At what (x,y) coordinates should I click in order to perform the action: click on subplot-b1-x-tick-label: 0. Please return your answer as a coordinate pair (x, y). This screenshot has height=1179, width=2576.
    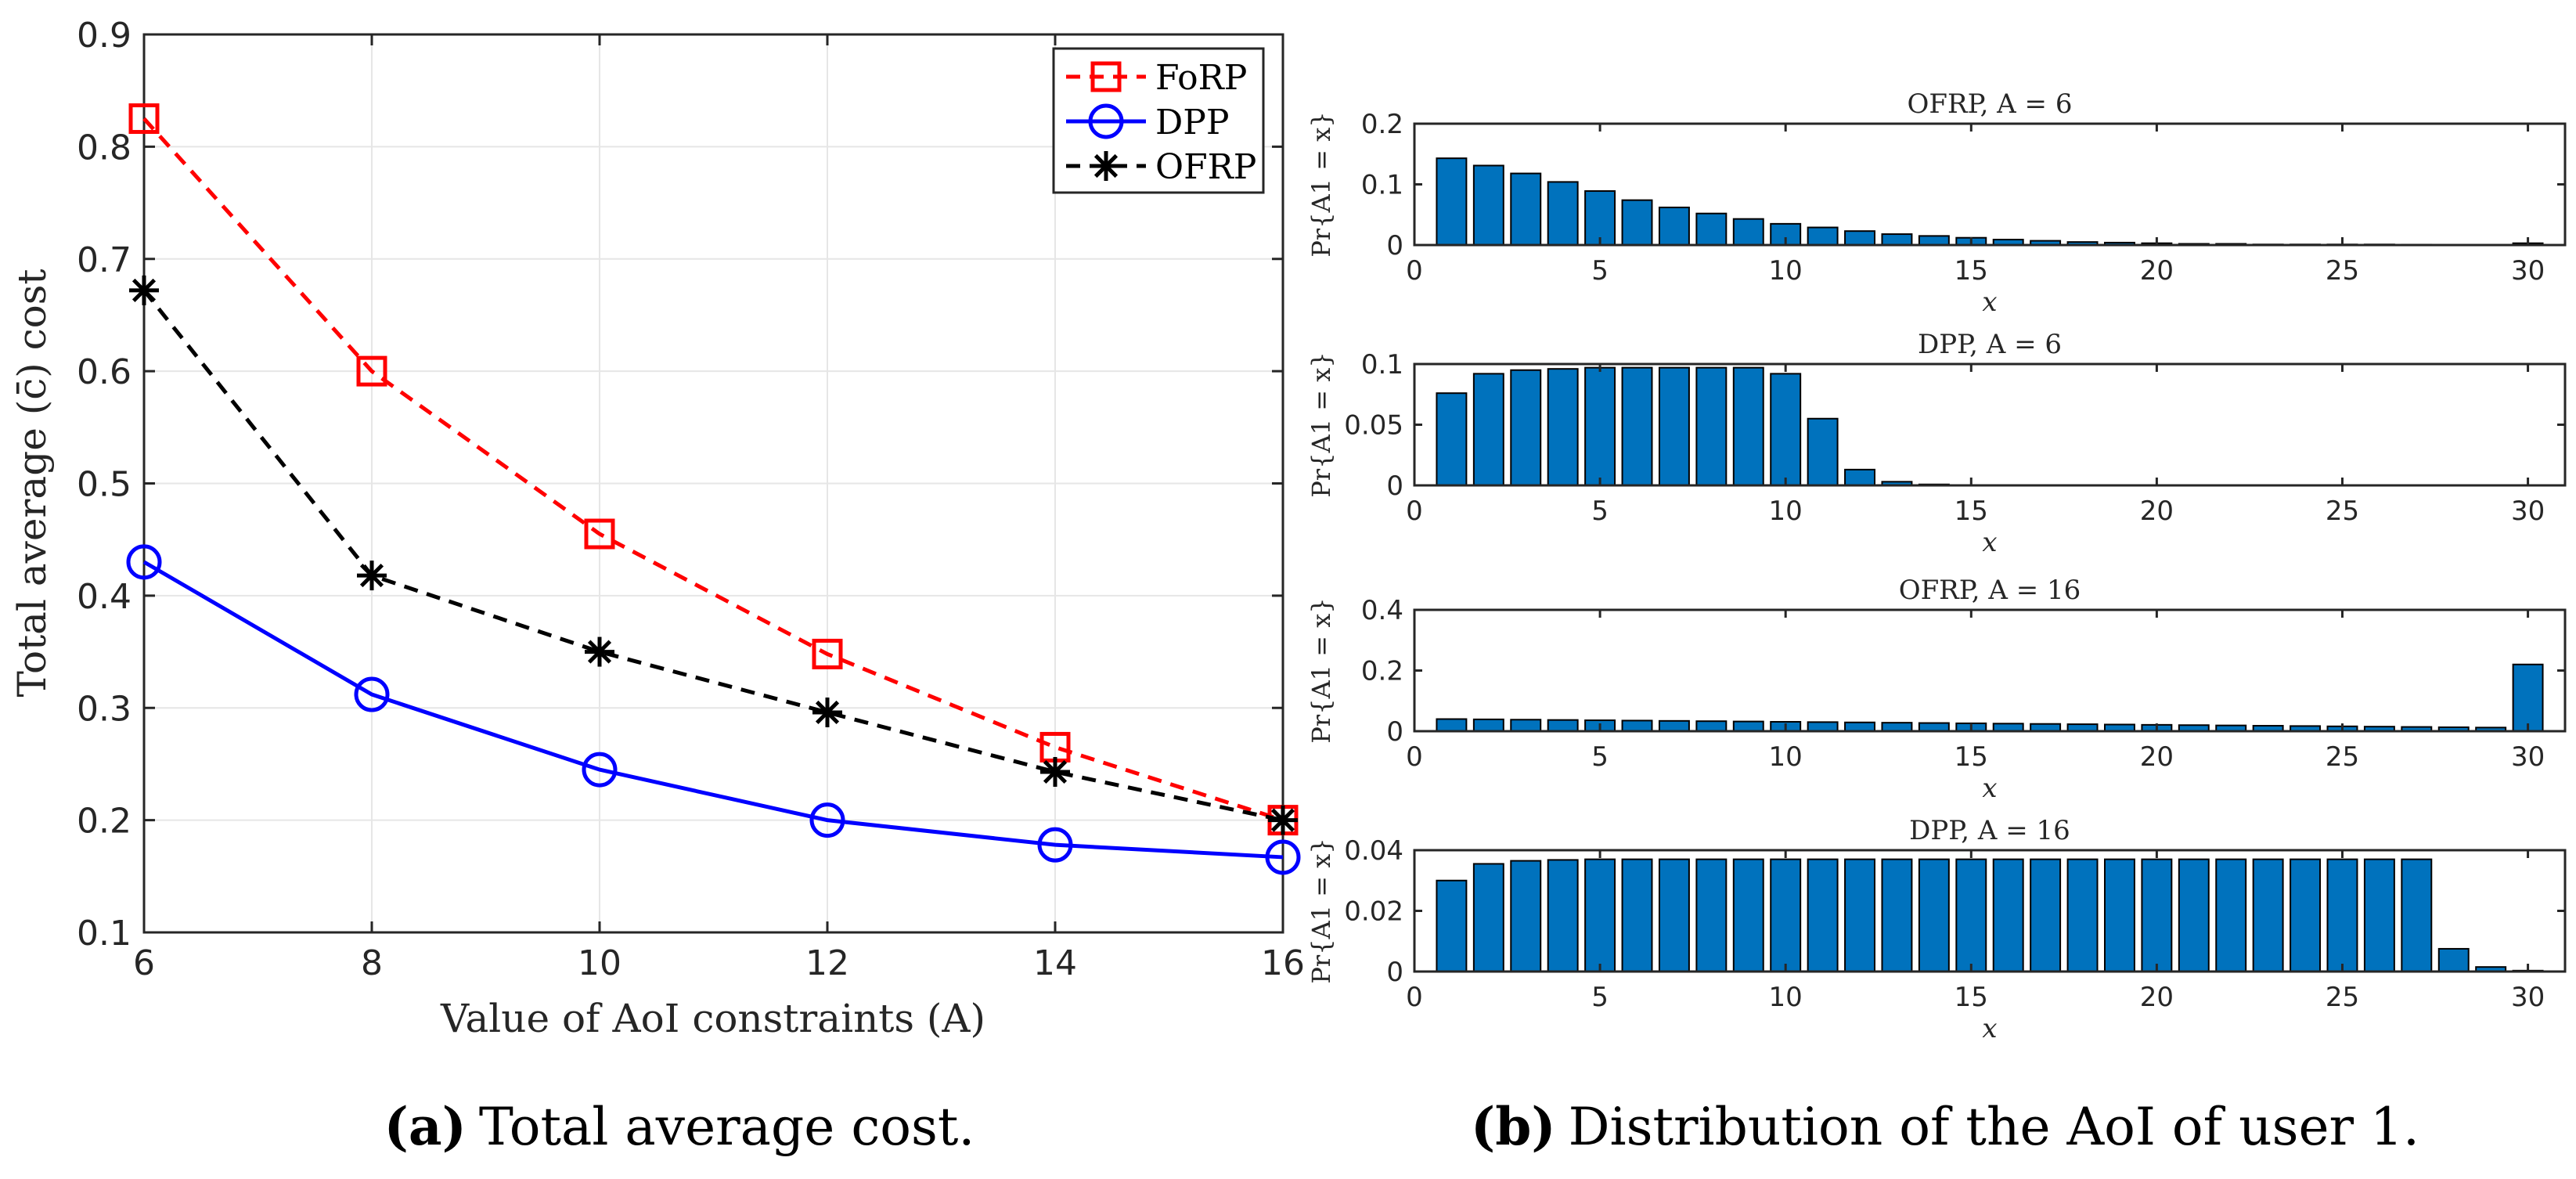
    Looking at the image, I should click on (1414, 271).